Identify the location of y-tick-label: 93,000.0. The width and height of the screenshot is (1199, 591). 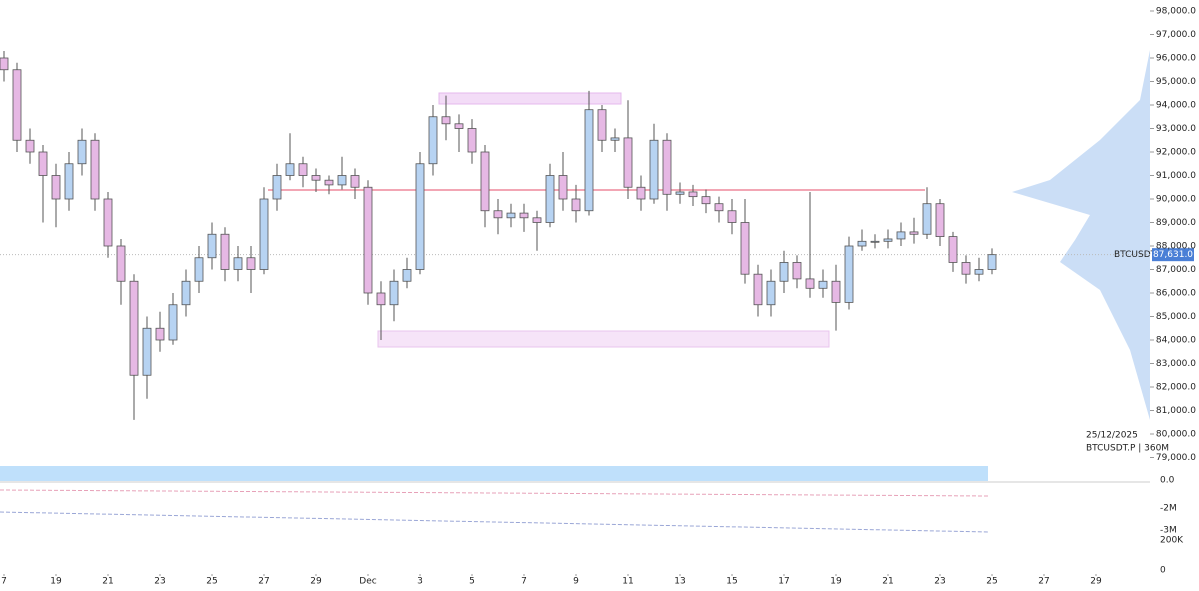
(1176, 129).